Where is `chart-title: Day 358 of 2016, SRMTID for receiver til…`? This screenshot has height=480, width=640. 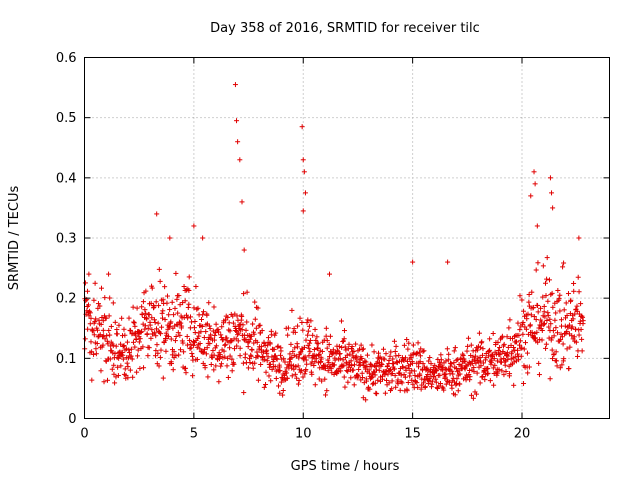 chart-title: Day 358 of 2016, SRMTID for receiver til… is located at coordinates (345, 28).